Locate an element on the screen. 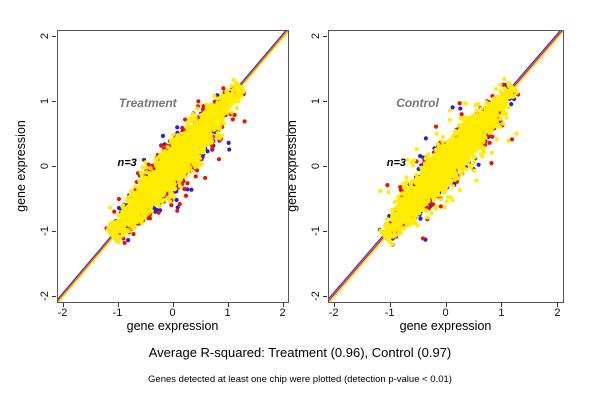  plot-title-1: Control is located at coordinates (417, 103).